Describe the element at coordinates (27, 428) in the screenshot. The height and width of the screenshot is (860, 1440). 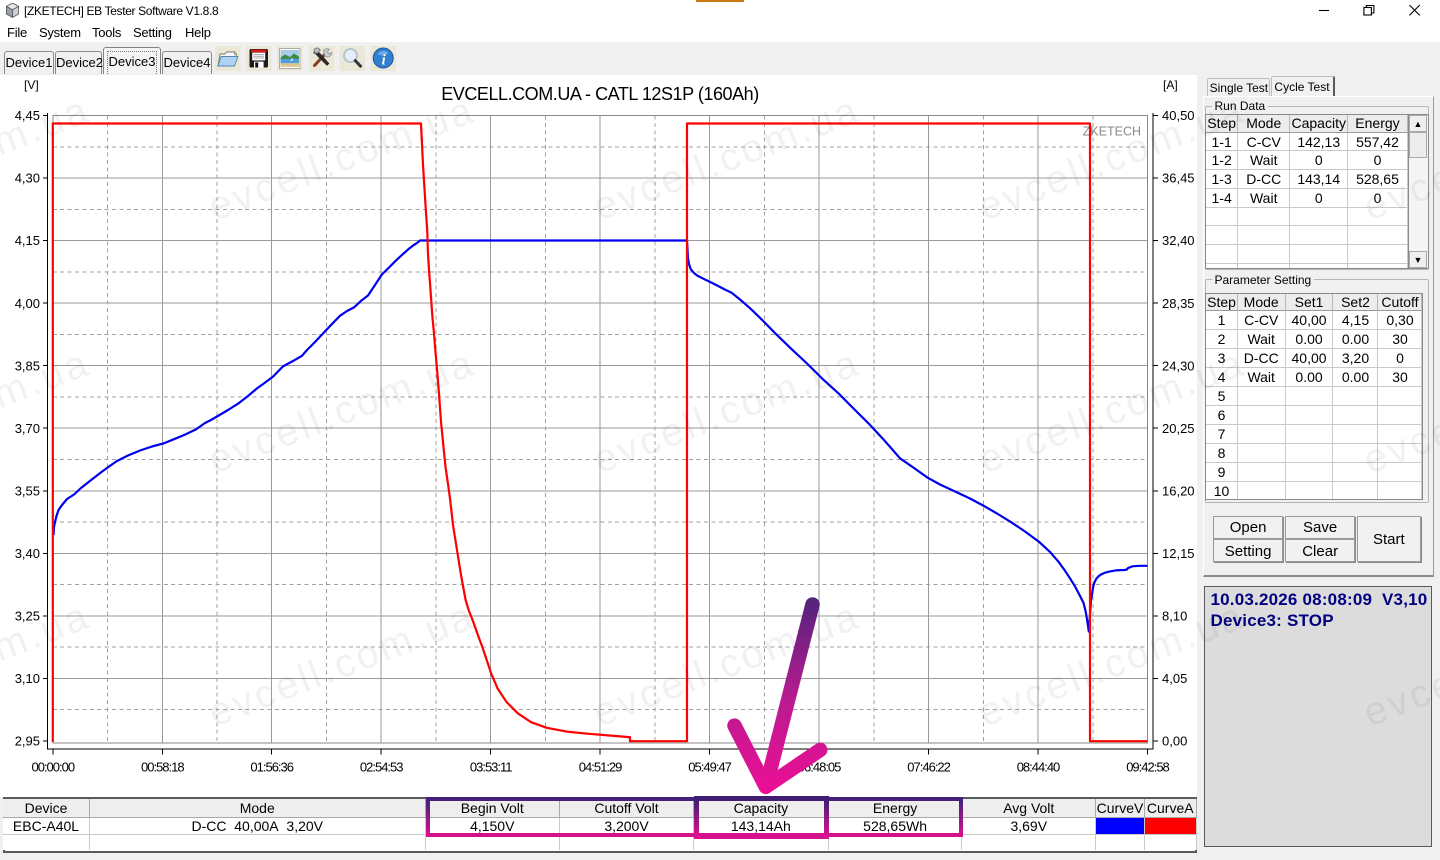
I see `svg-text: 3,70` at that location.